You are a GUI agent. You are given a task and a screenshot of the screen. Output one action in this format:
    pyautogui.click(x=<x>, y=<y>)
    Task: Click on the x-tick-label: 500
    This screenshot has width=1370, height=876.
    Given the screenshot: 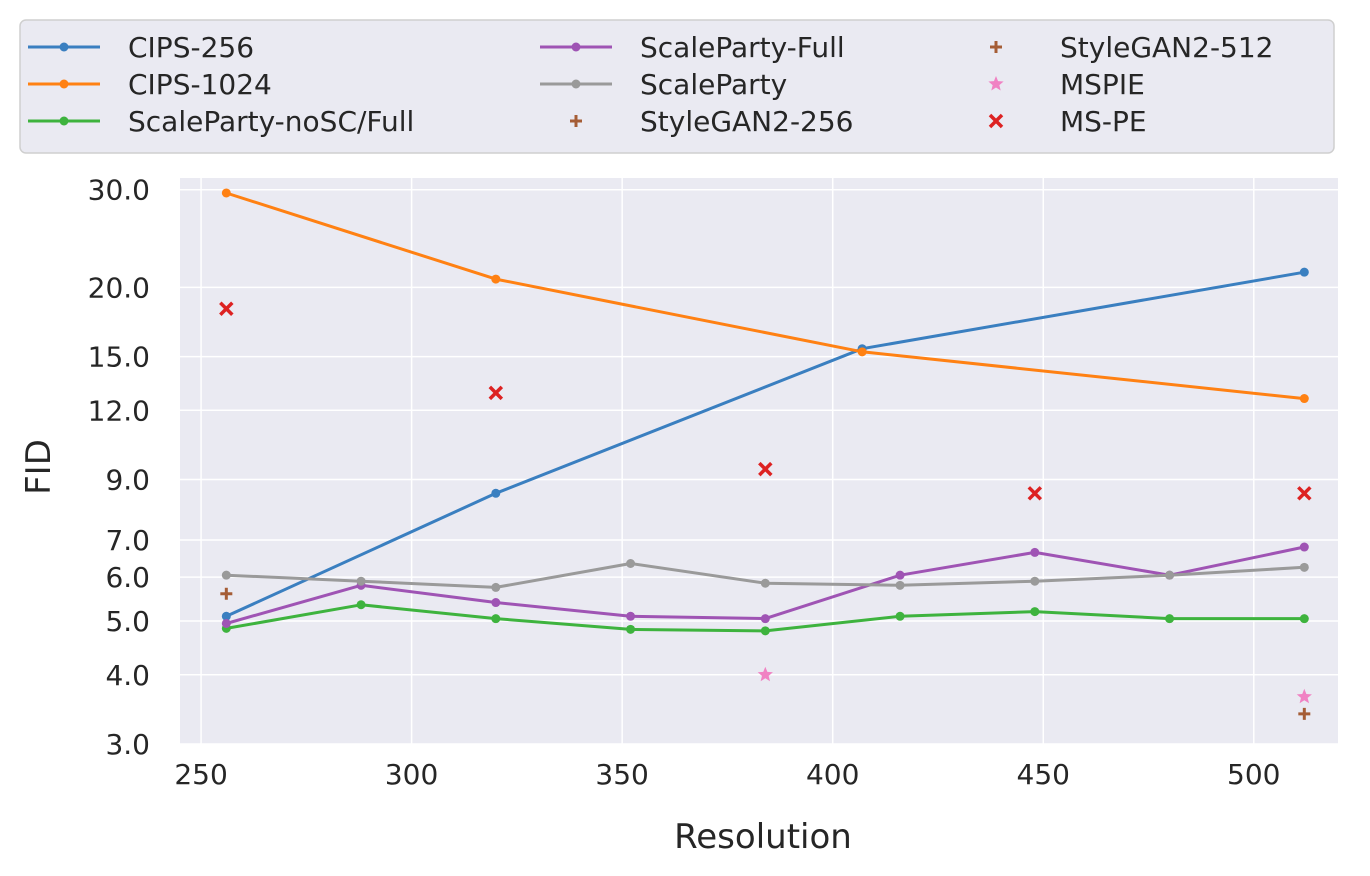 What is the action you would take?
    pyautogui.click(x=1253, y=774)
    